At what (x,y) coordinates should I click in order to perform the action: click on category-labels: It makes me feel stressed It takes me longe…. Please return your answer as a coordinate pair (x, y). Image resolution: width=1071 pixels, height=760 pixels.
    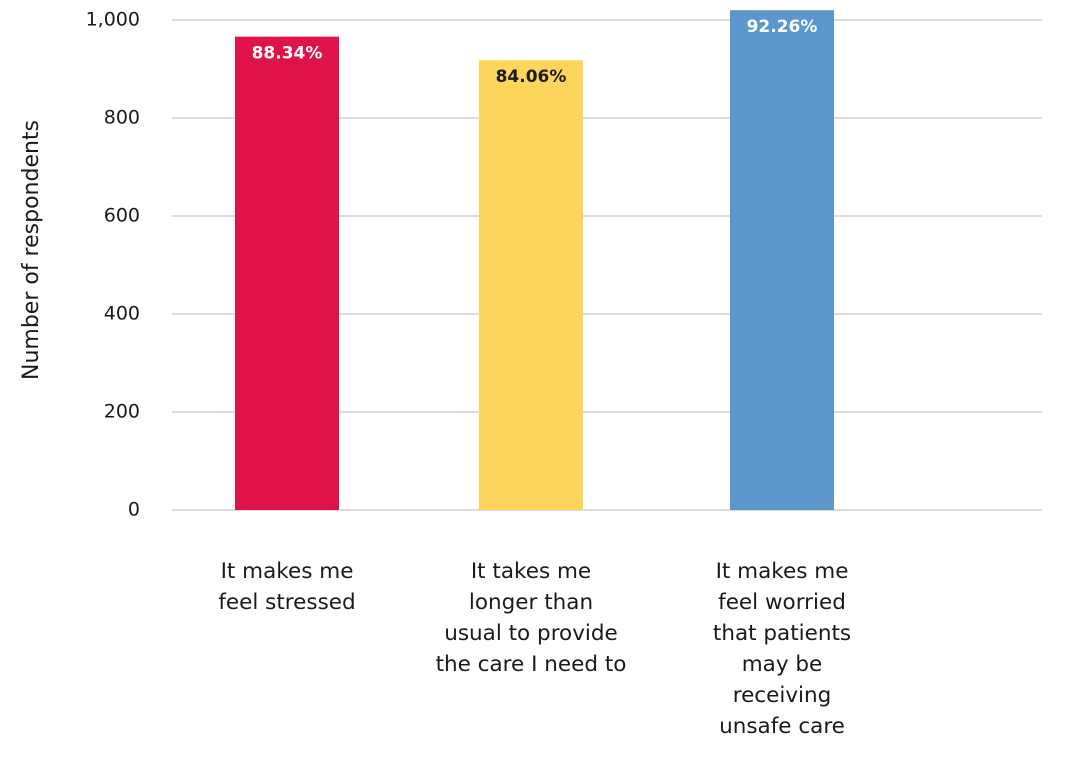
    Looking at the image, I should click on (534, 649).